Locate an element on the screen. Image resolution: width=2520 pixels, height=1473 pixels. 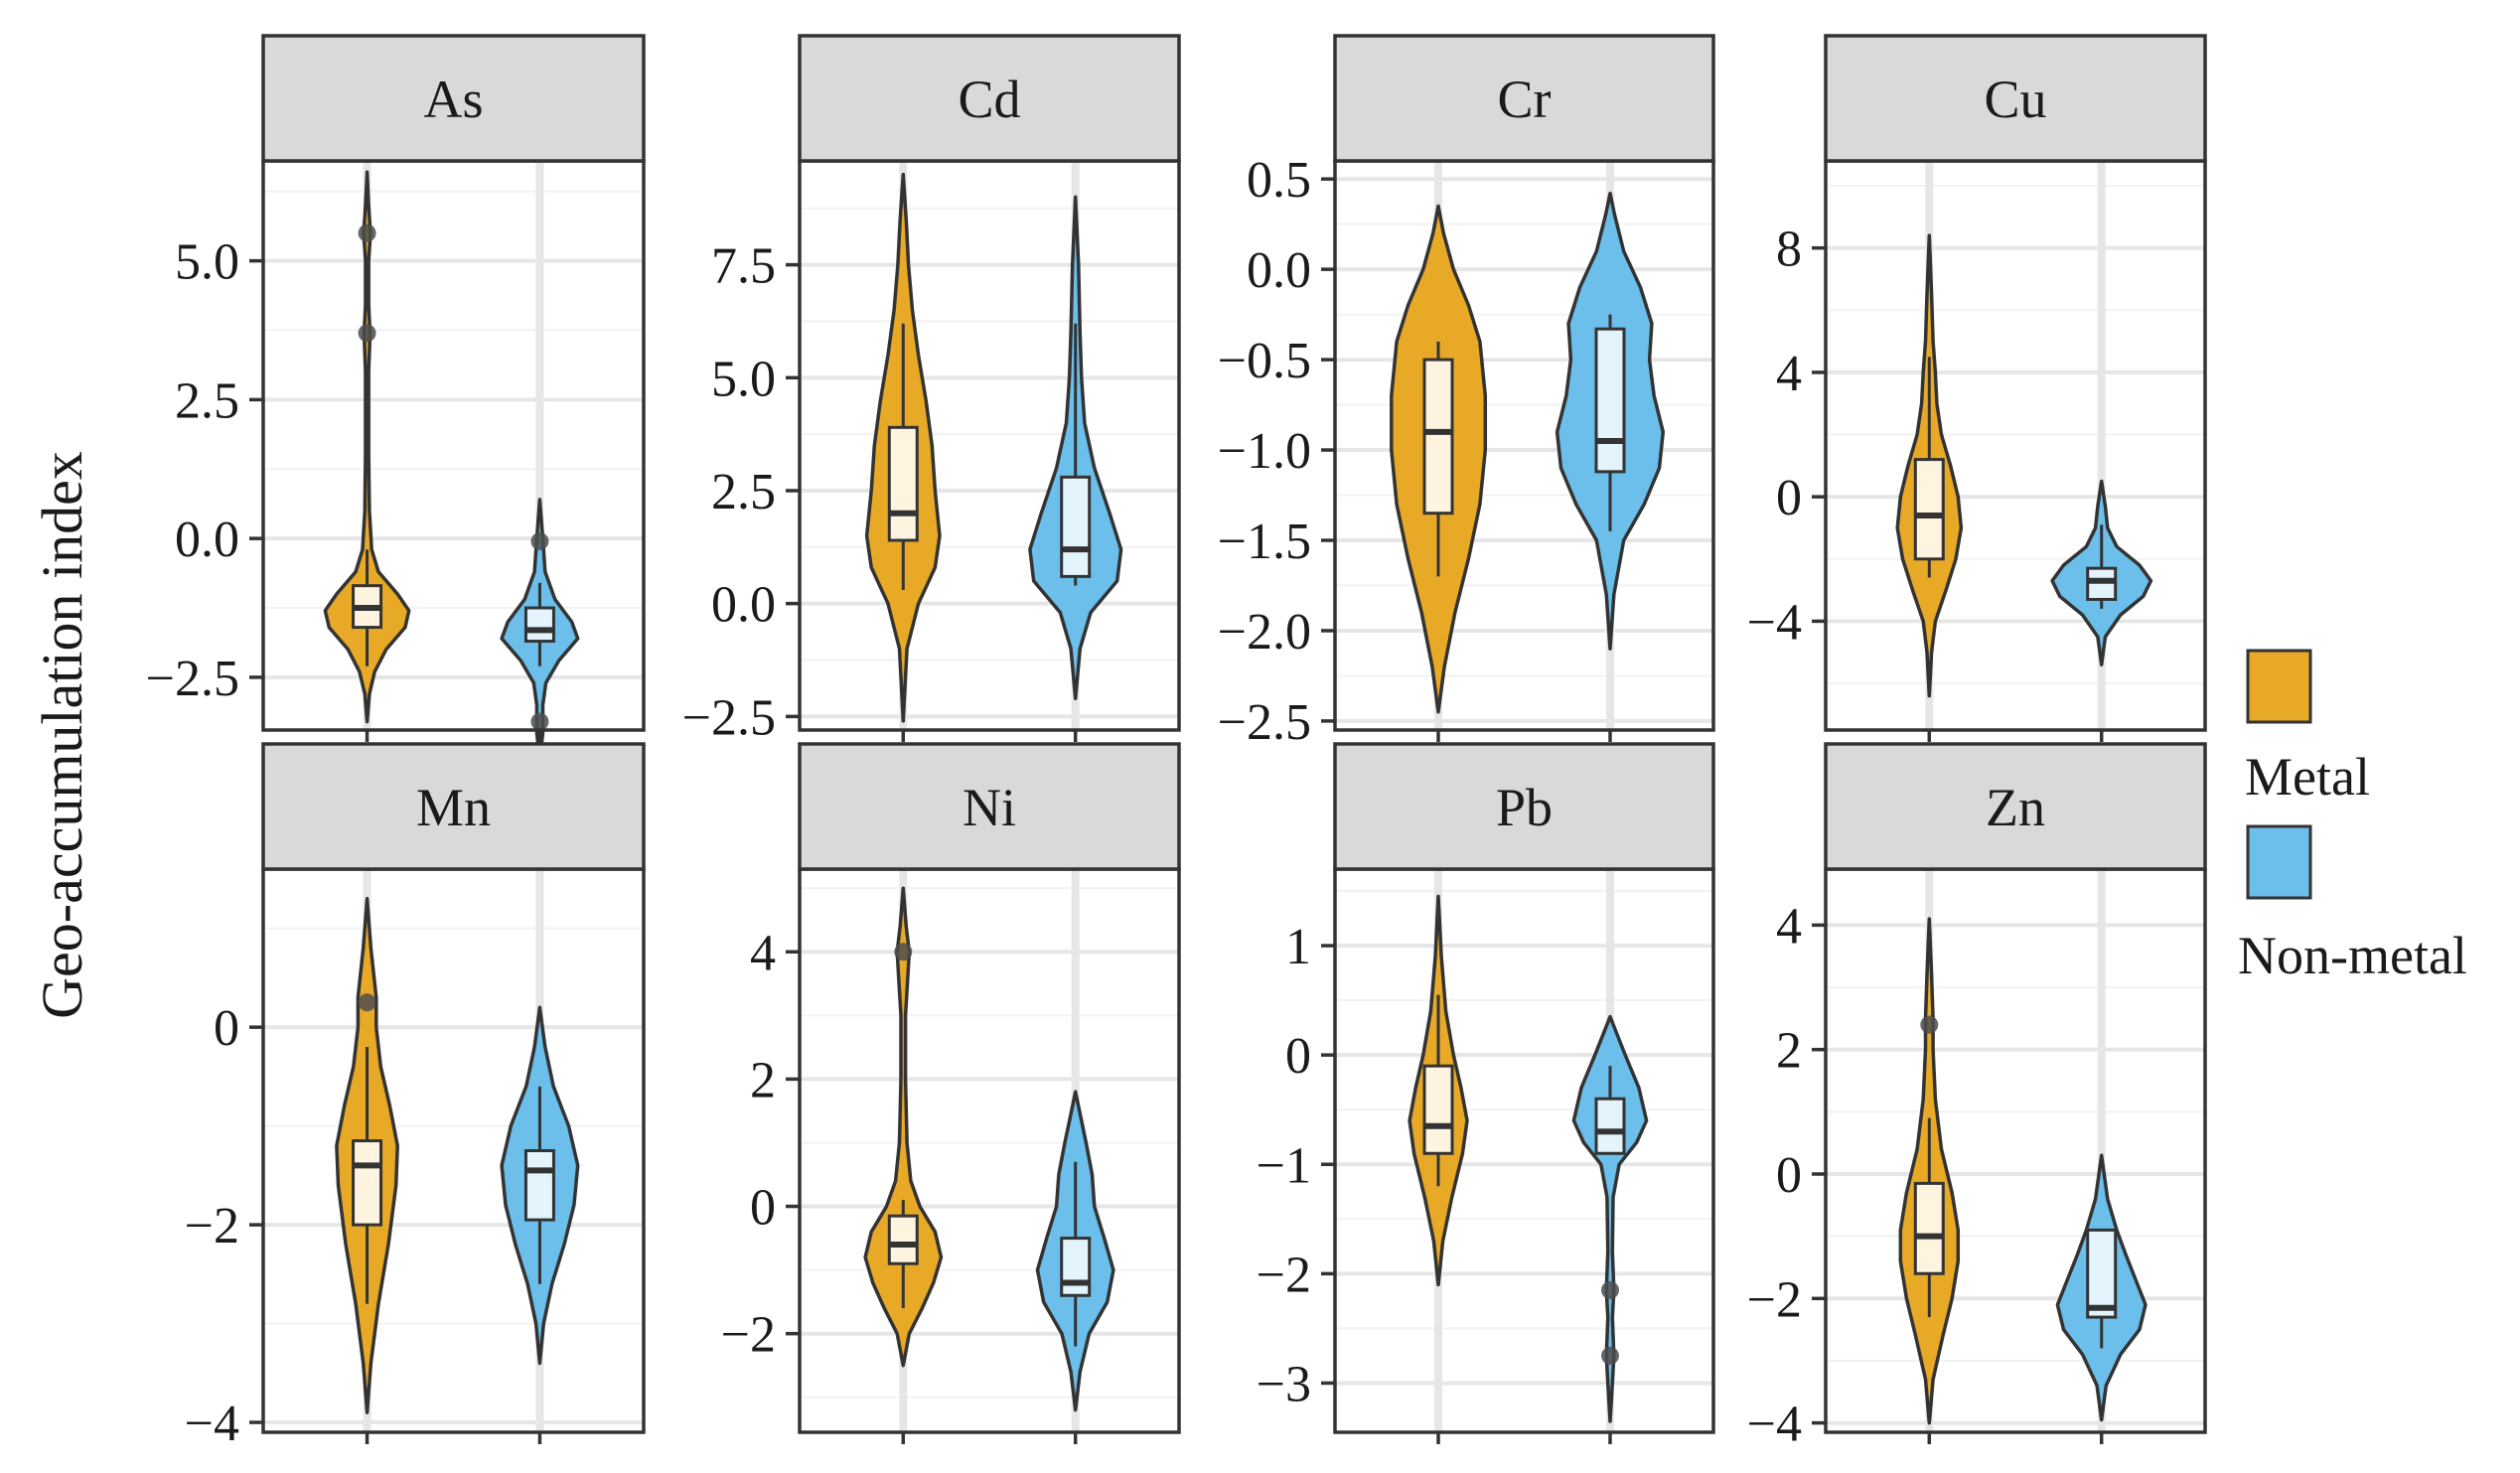
y-tick-label: 1 is located at coordinates (1298, 947).